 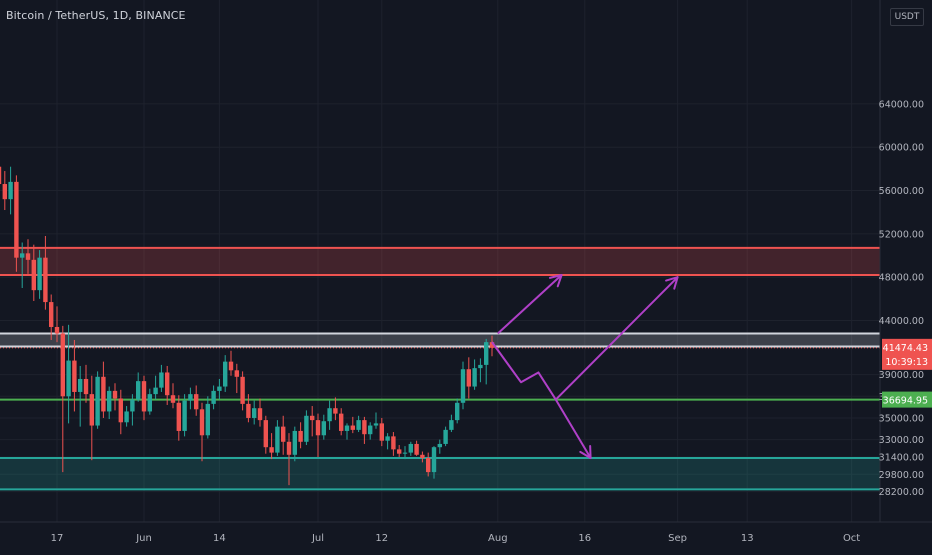 I want to click on x-tick-label: Aug, so click(x=498, y=538).